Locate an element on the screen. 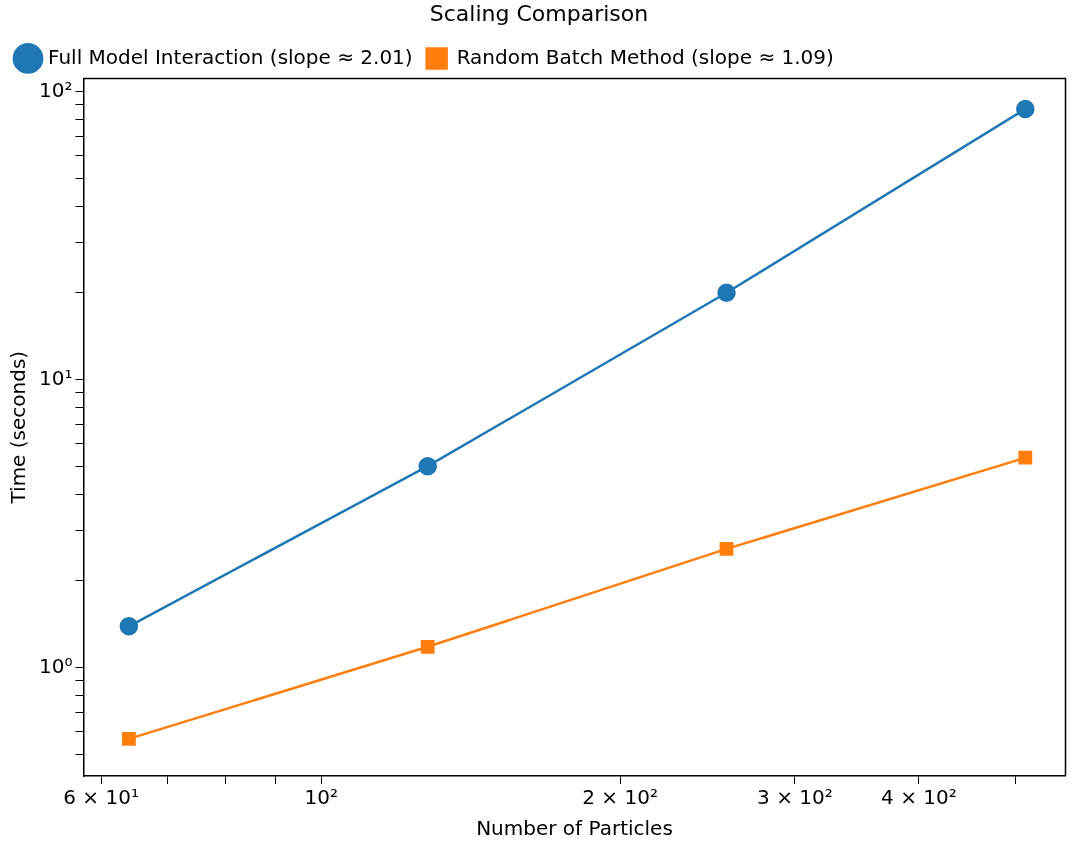 Image resolution: width=1076 pixels, height=850 pixels. legend-label: Full Model Interaction (slope ≈ 2.01) is located at coordinates (230, 56).